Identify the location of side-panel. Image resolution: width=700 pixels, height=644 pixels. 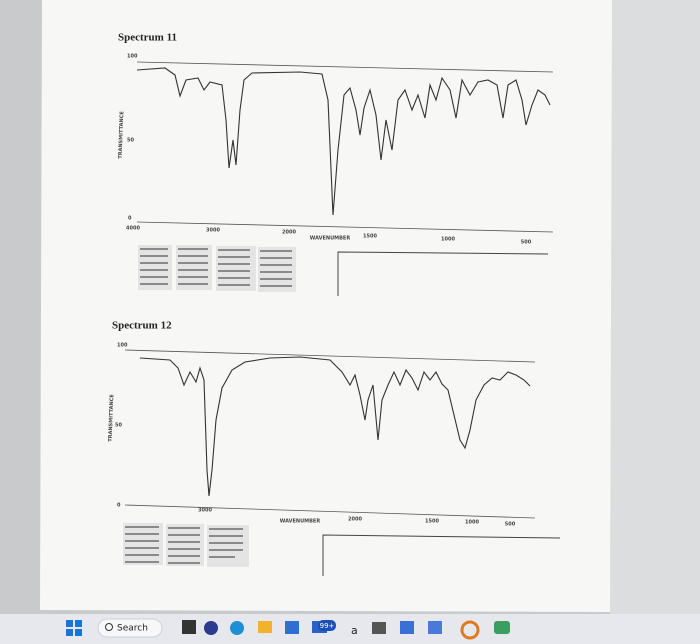
(655, 307).